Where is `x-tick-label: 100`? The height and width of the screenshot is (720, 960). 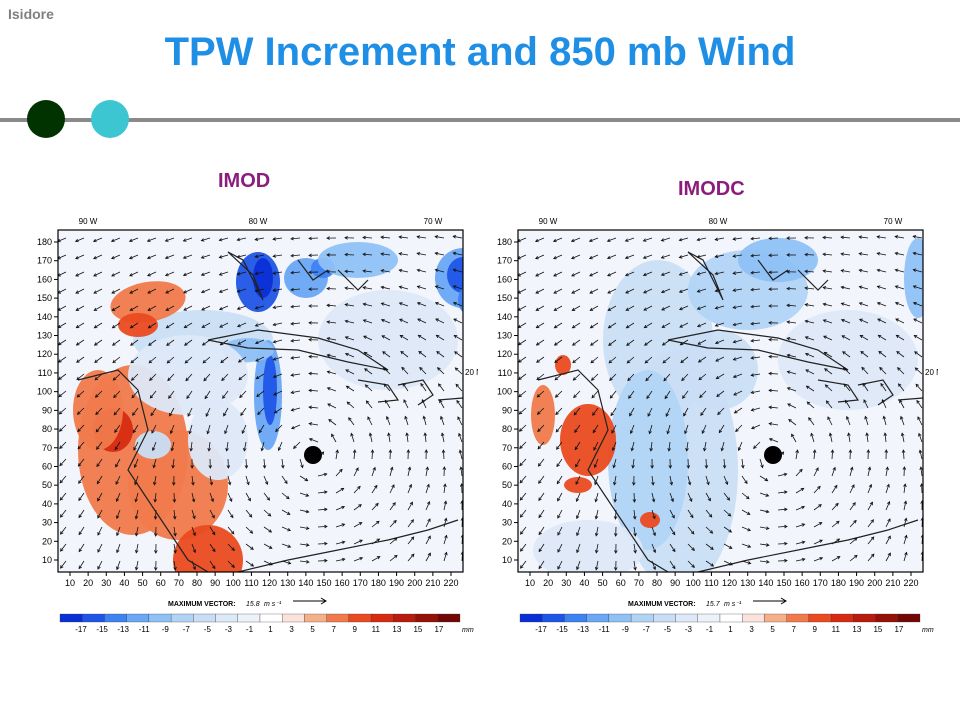
x-tick-label: 100 is located at coordinates (693, 583).